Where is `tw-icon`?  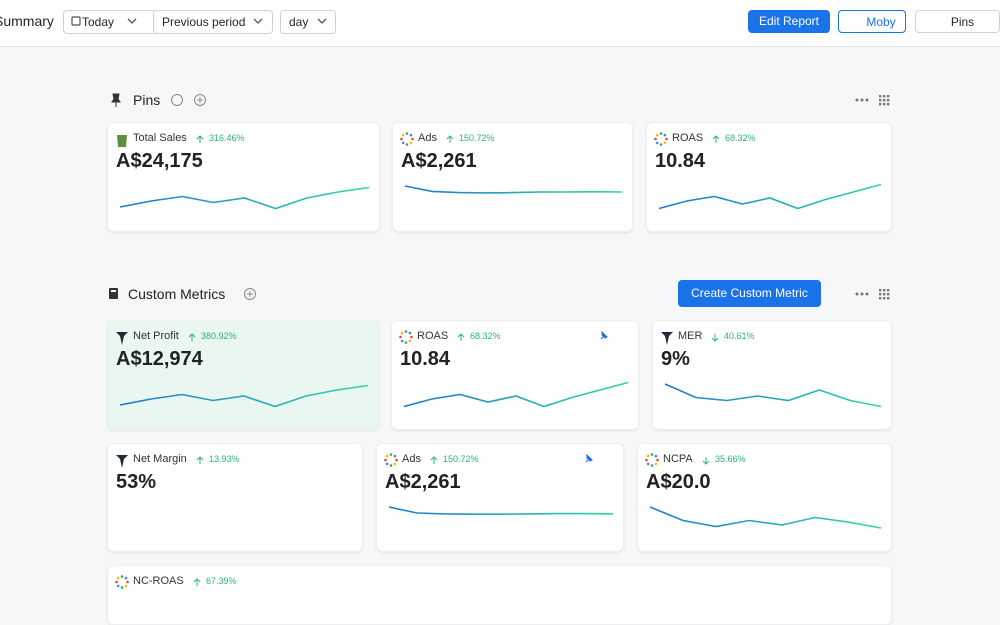
tw-icon is located at coordinates (122, 338).